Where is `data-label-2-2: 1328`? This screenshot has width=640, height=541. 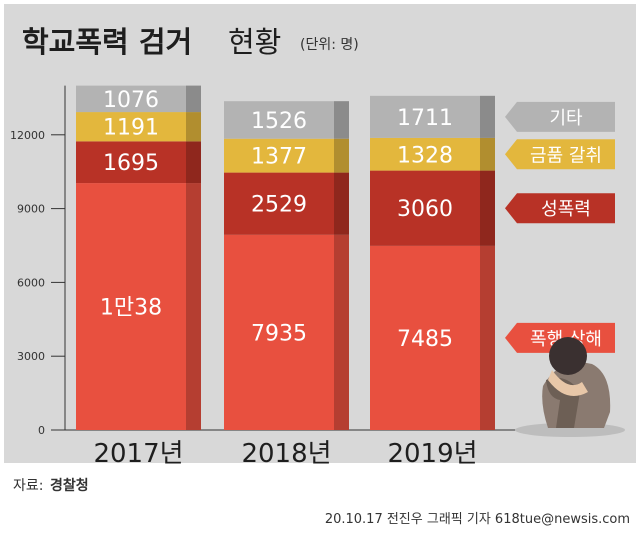 data-label-2-2: 1328 is located at coordinates (425, 155).